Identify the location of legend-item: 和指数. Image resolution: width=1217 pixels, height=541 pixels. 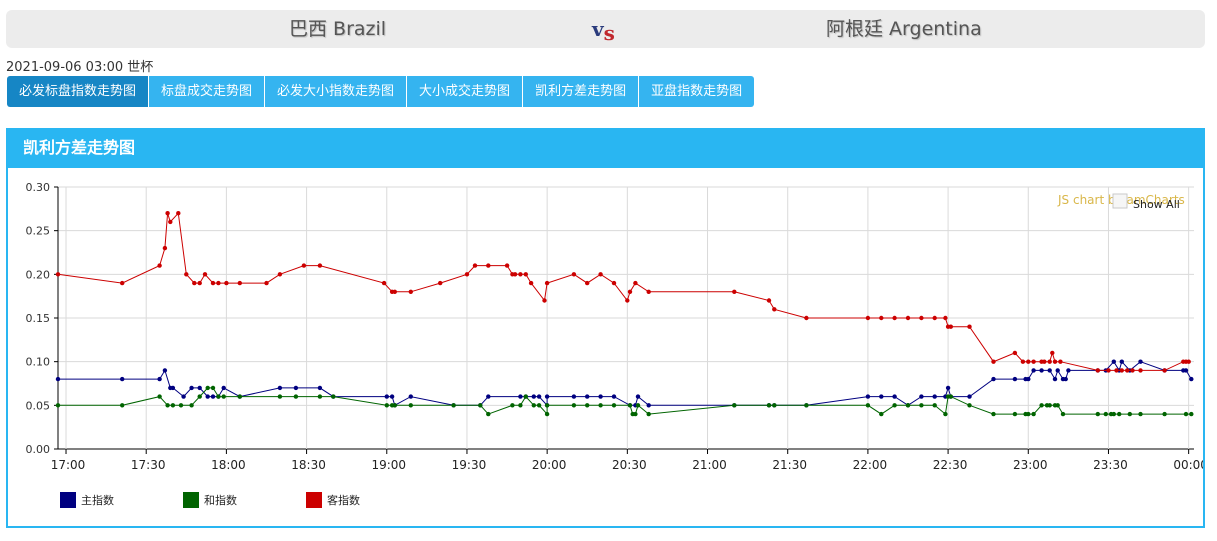
(210, 500).